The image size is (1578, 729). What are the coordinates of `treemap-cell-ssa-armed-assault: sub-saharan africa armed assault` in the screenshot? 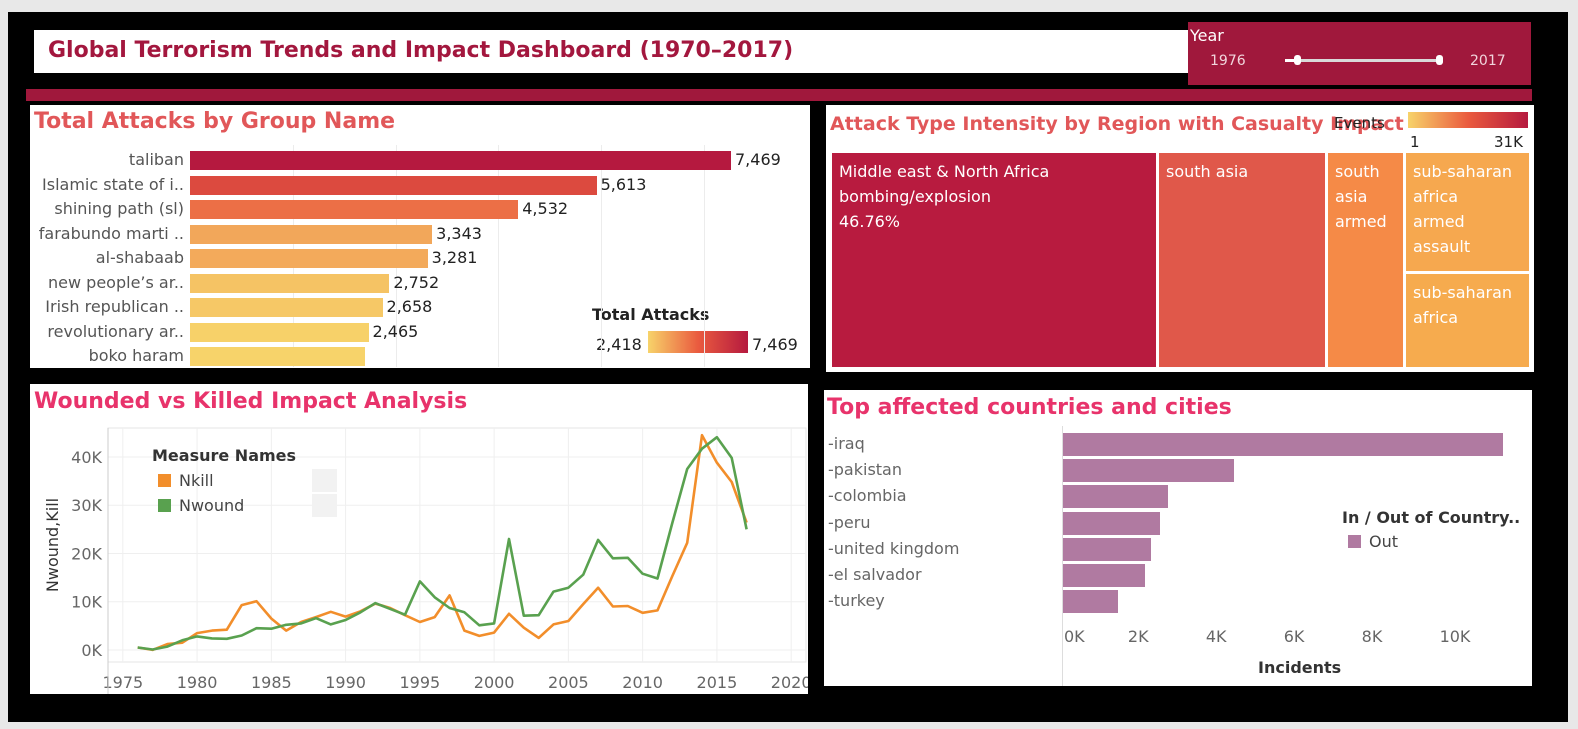 It's located at (1467, 212).